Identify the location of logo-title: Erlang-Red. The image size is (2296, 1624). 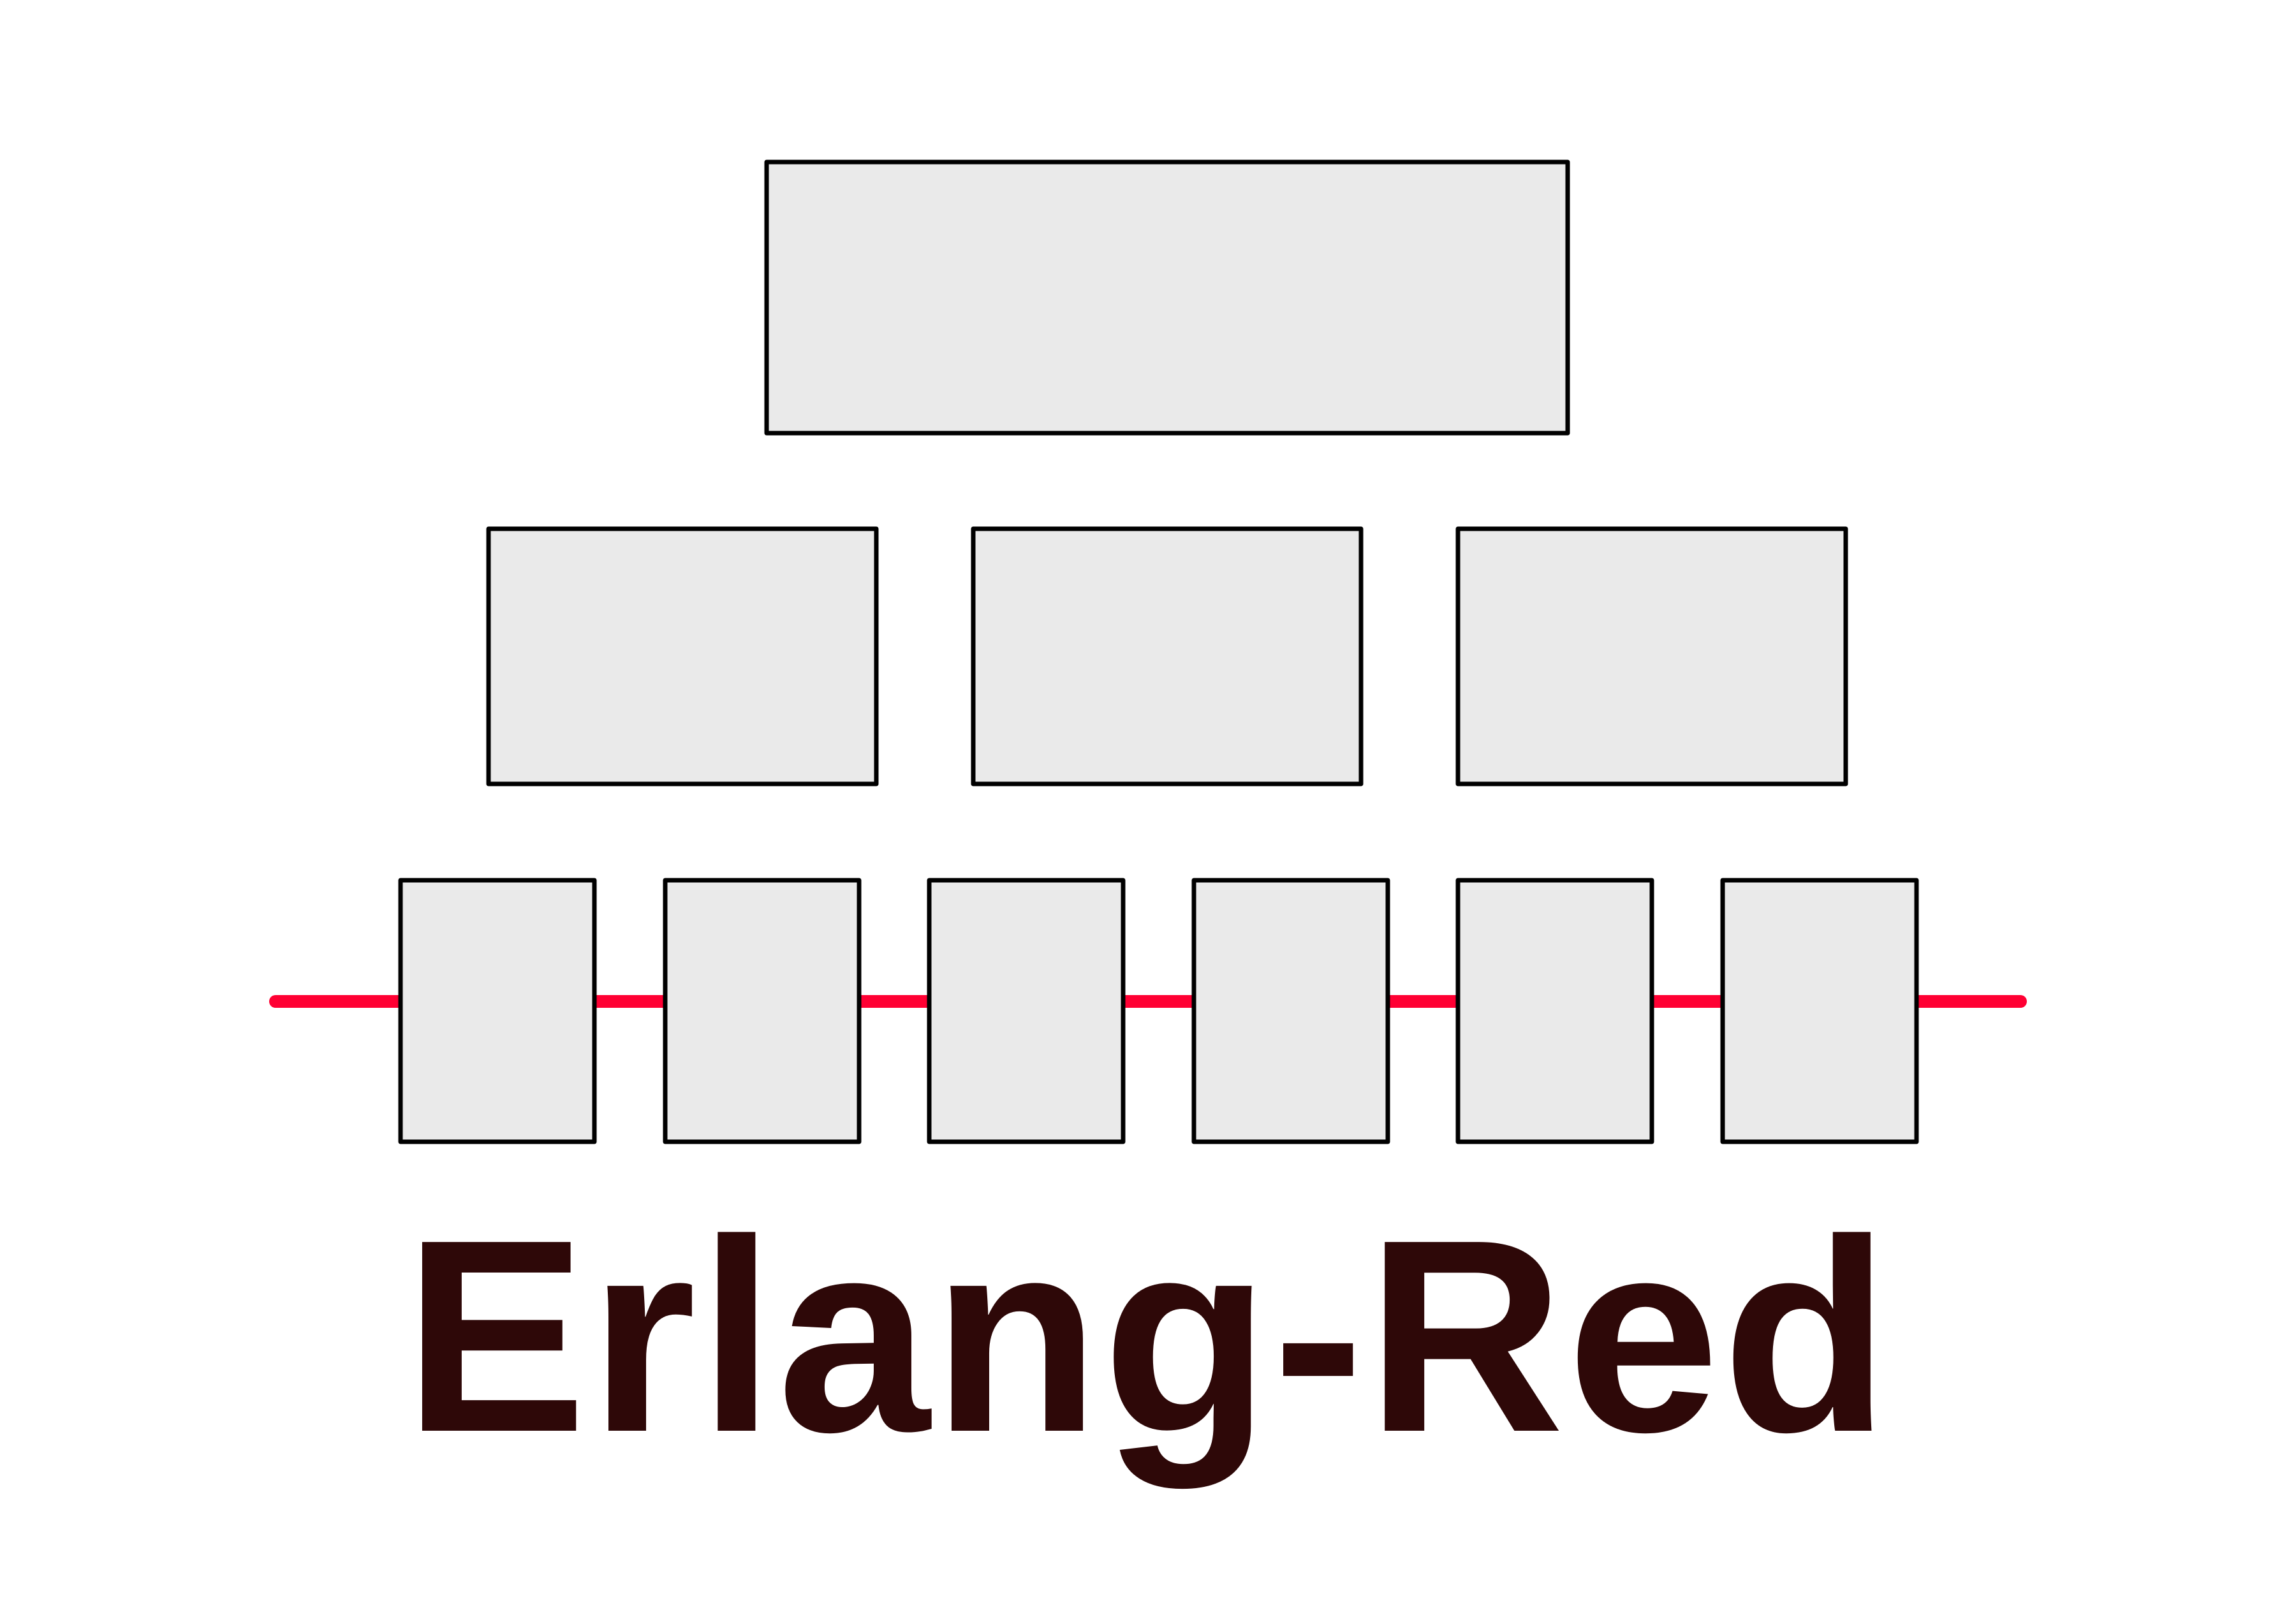
(1148, 1336).